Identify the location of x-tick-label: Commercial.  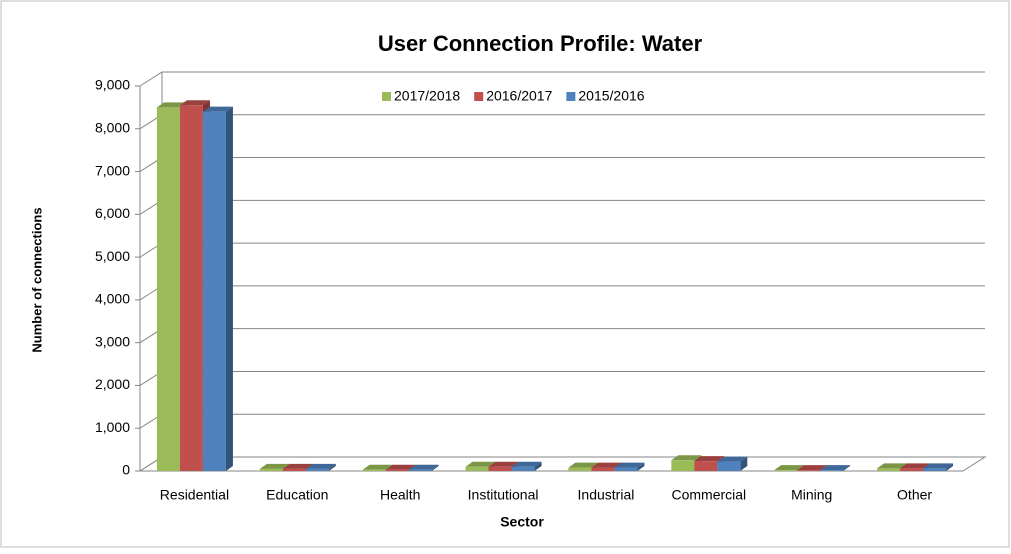
(708, 495).